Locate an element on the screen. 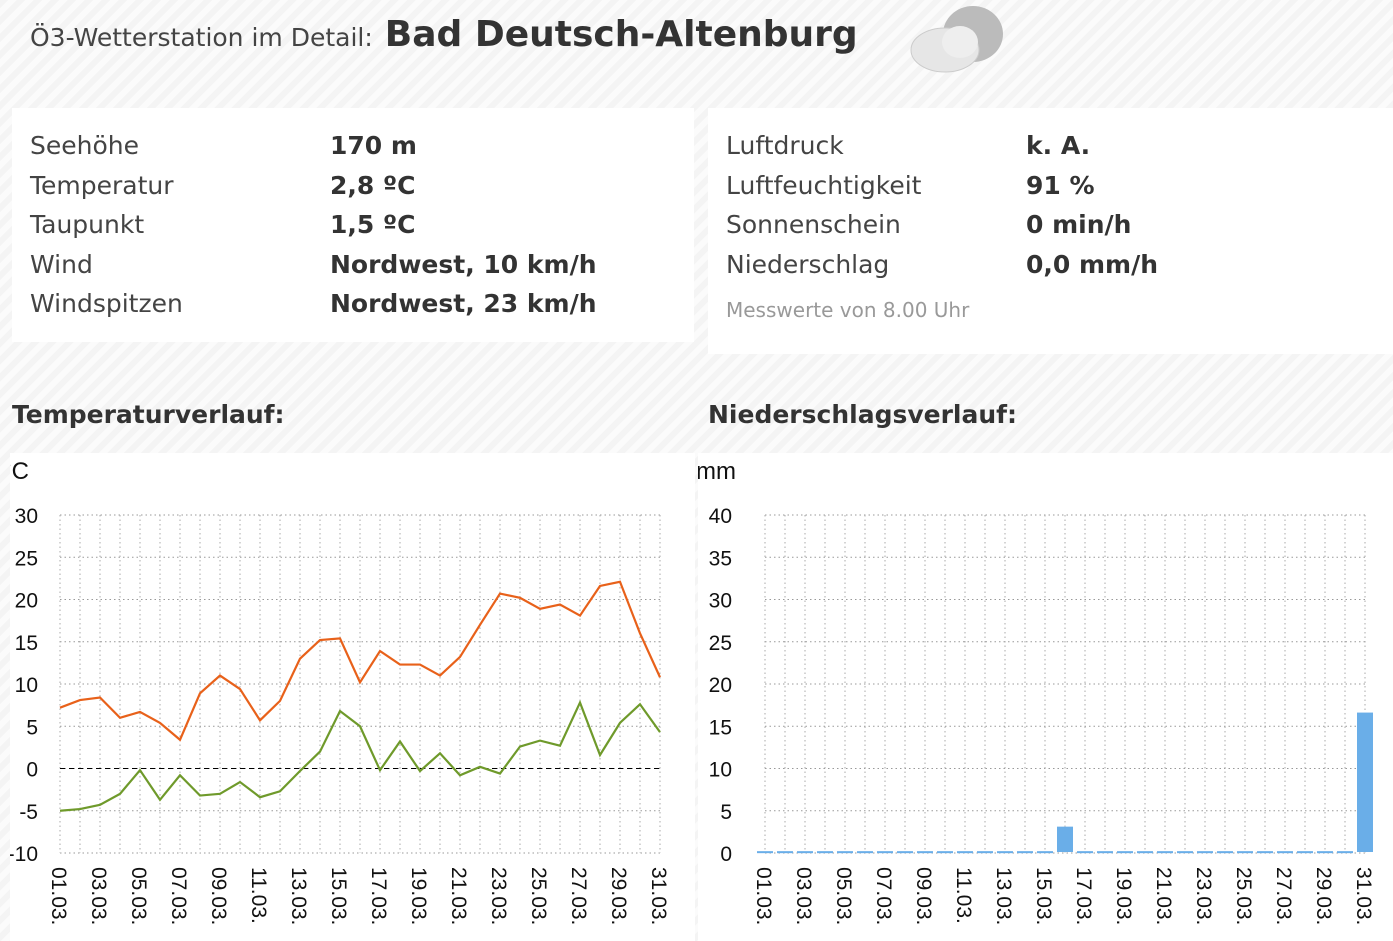  cloudy-icon is located at coordinates (956, 39).